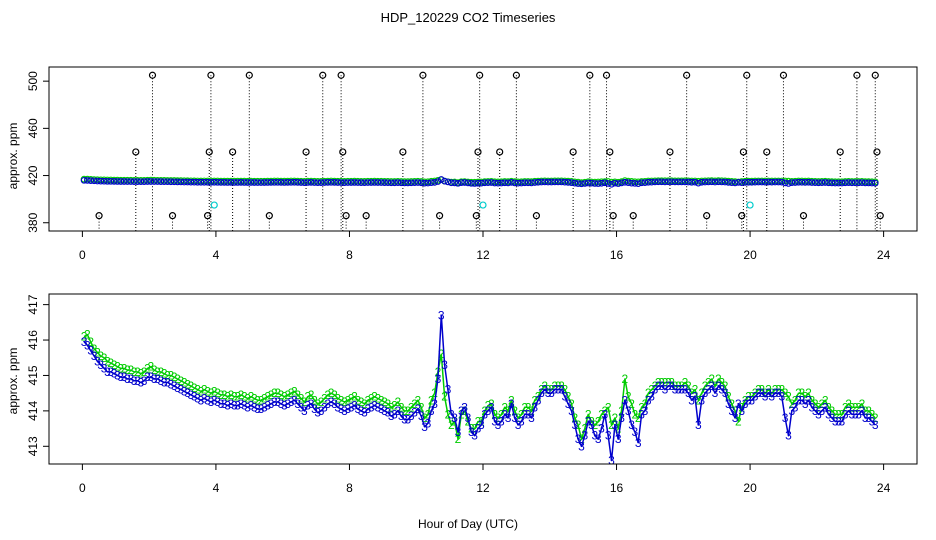 This screenshot has width=936, height=540. Describe the element at coordinates (33, 446) in the screenshot. I see `bottom-y-tick-label: 413` at that location.